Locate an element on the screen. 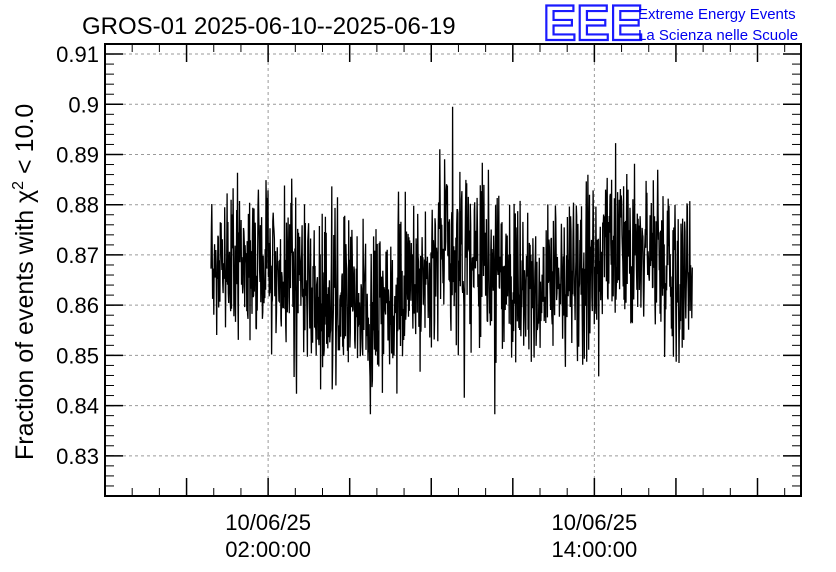 Image resolution: width=836 pixels, height=572 pixels. y-tick-label: 0.87 is located at coordinates (77, 255).